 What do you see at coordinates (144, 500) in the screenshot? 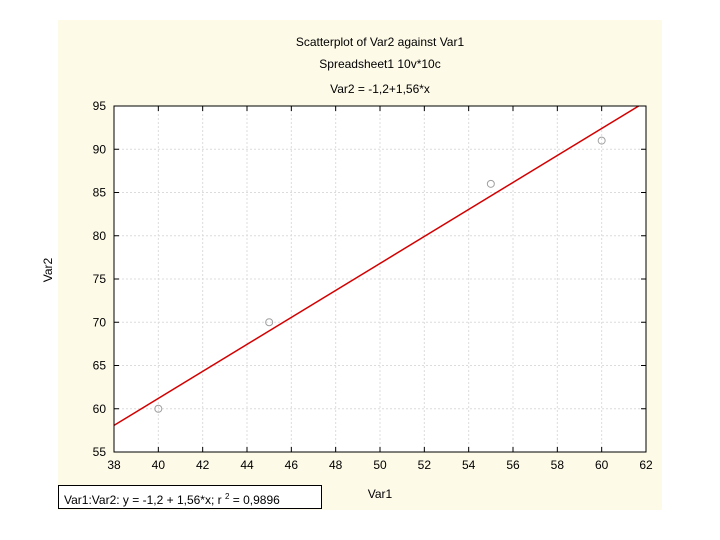
I see `fit-legend-prefix: Var1:Var2: y = -1,2 + 1,56*x; r` at bounding box center [144, 500].